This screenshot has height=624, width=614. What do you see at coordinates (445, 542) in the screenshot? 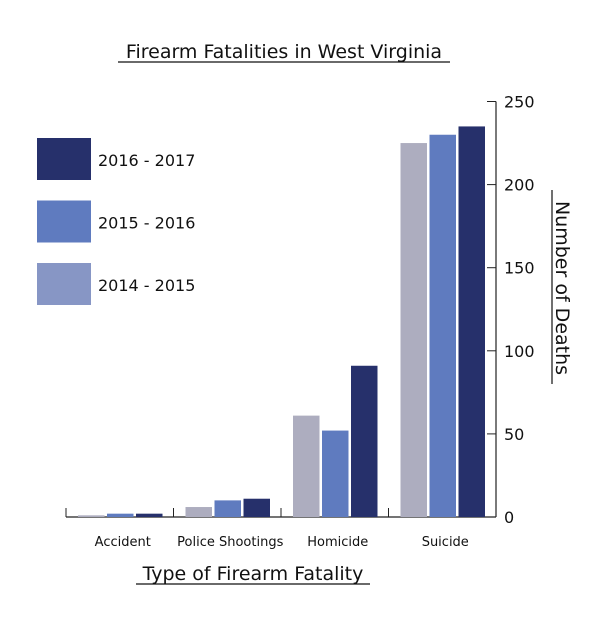
I see `x-tick-label: Suicide` at bounding box center [445, 542].